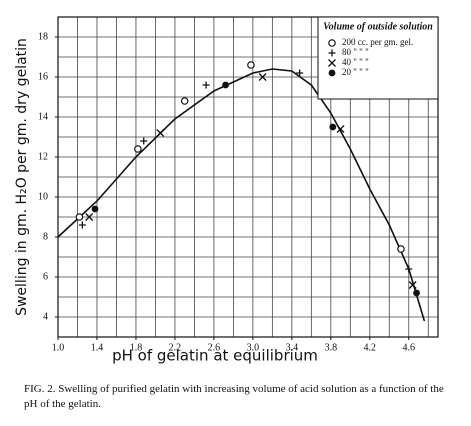 The height and width of the screenshot is (426, 471). What do you see at coordinates (214, 347) in the screenshot?
I see `x-tick-label: 2.6` at bounding box center [214, 347].